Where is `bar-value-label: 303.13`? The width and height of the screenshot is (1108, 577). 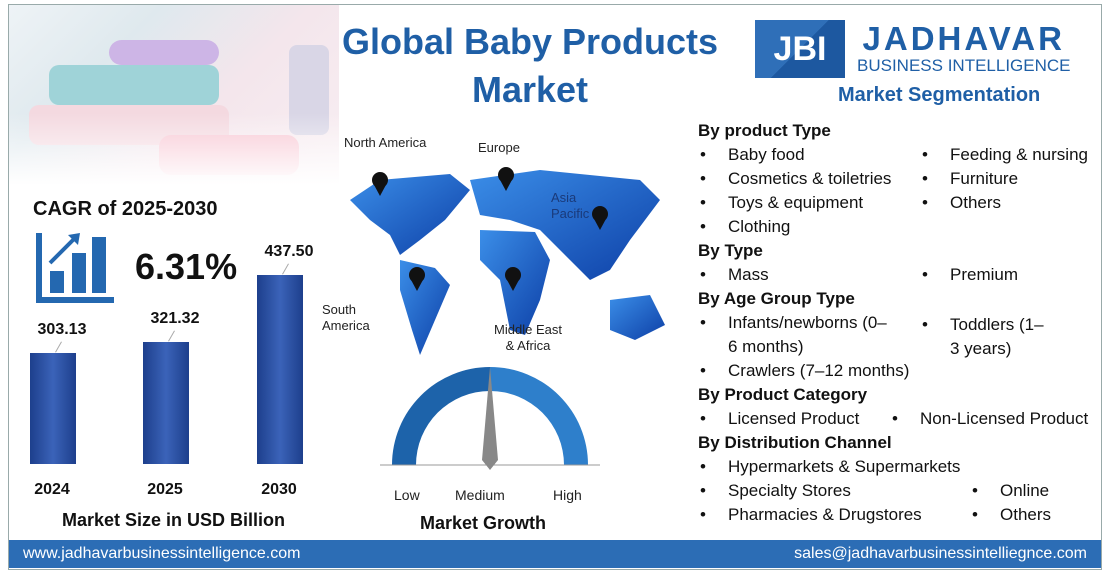
bar-value-label: 303.13 is located at coordinates (62, 329).